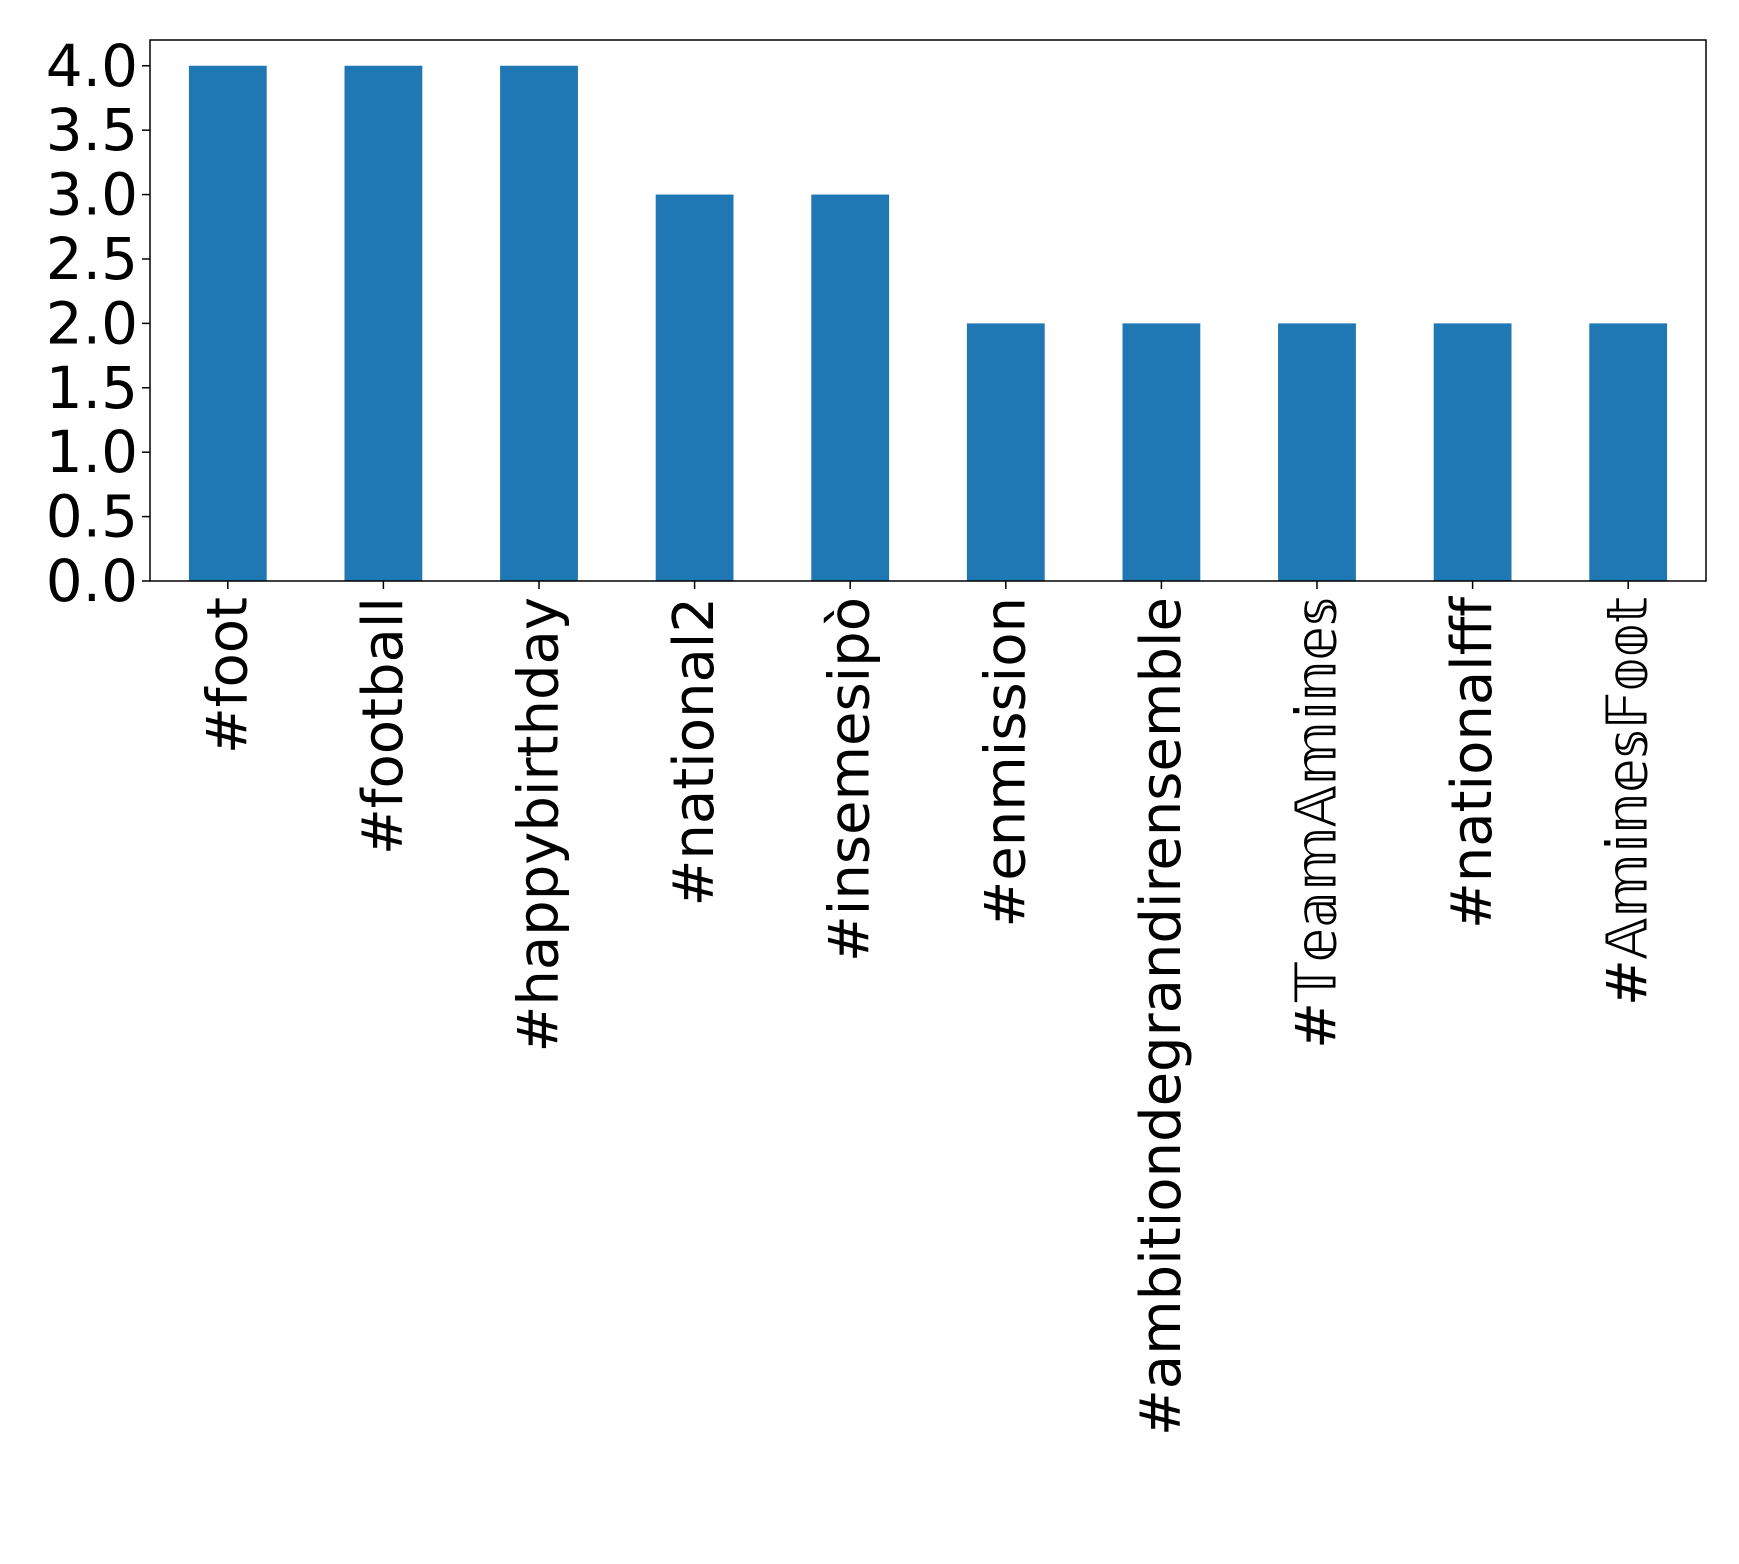  I want to click on x-tick-label-2: #happybirthday, so click(539, 825).